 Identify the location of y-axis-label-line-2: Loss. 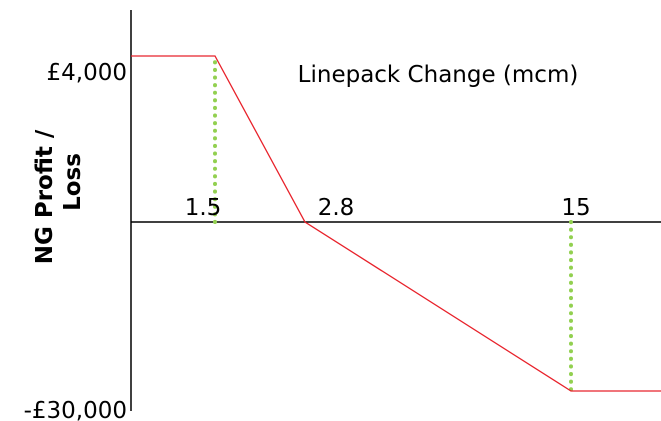
(73, 182).